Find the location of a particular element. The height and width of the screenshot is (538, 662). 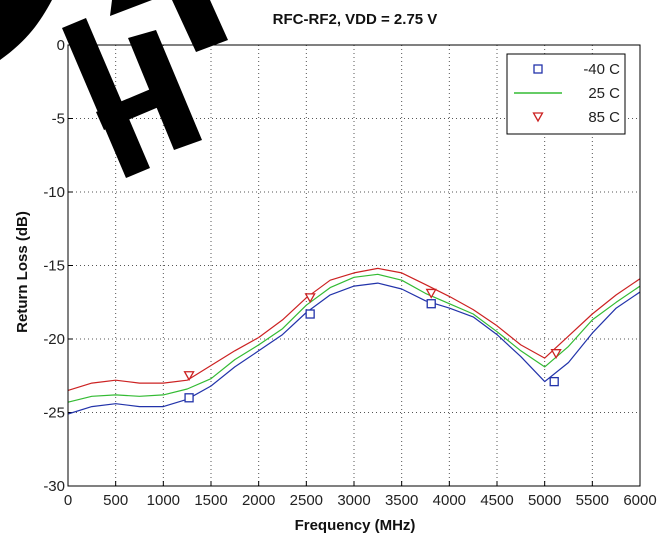

chart-title: RFC-RF2, VDD = 2.75 V is located at coordinates (355, 19).